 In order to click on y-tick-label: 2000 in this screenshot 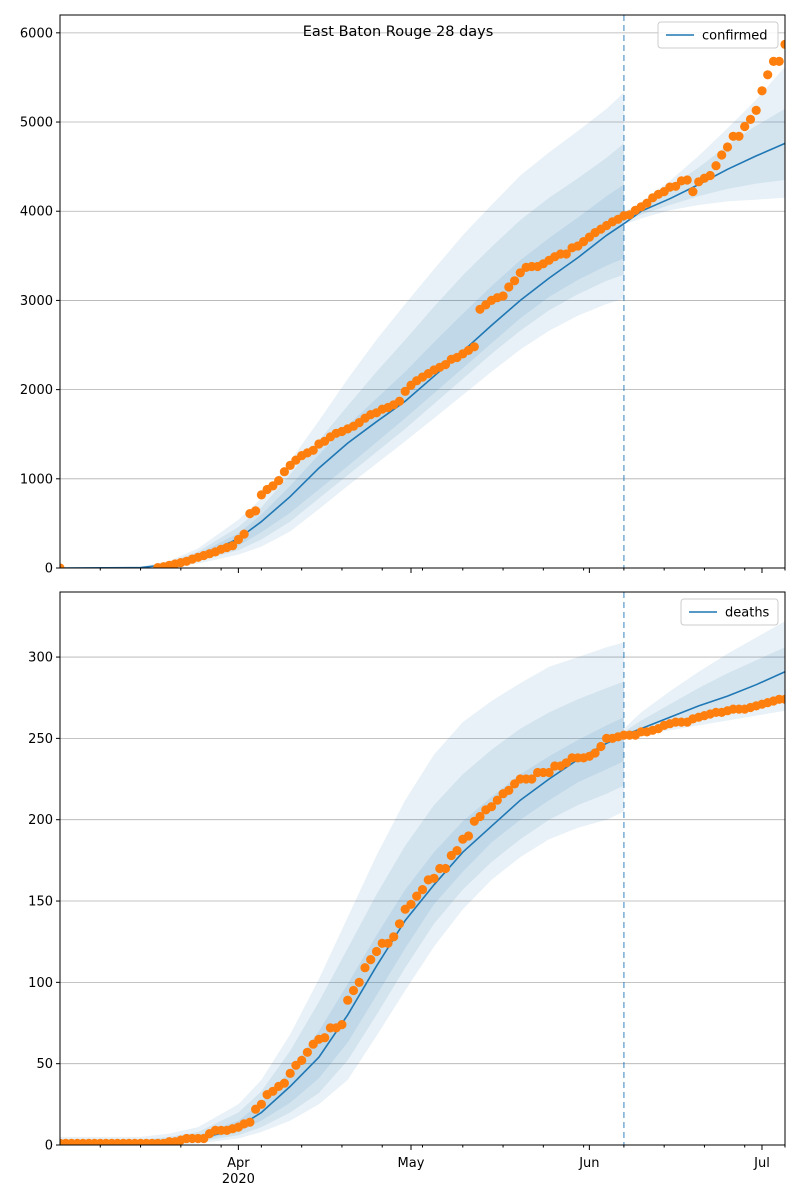, I will do `click(36, 390)`.